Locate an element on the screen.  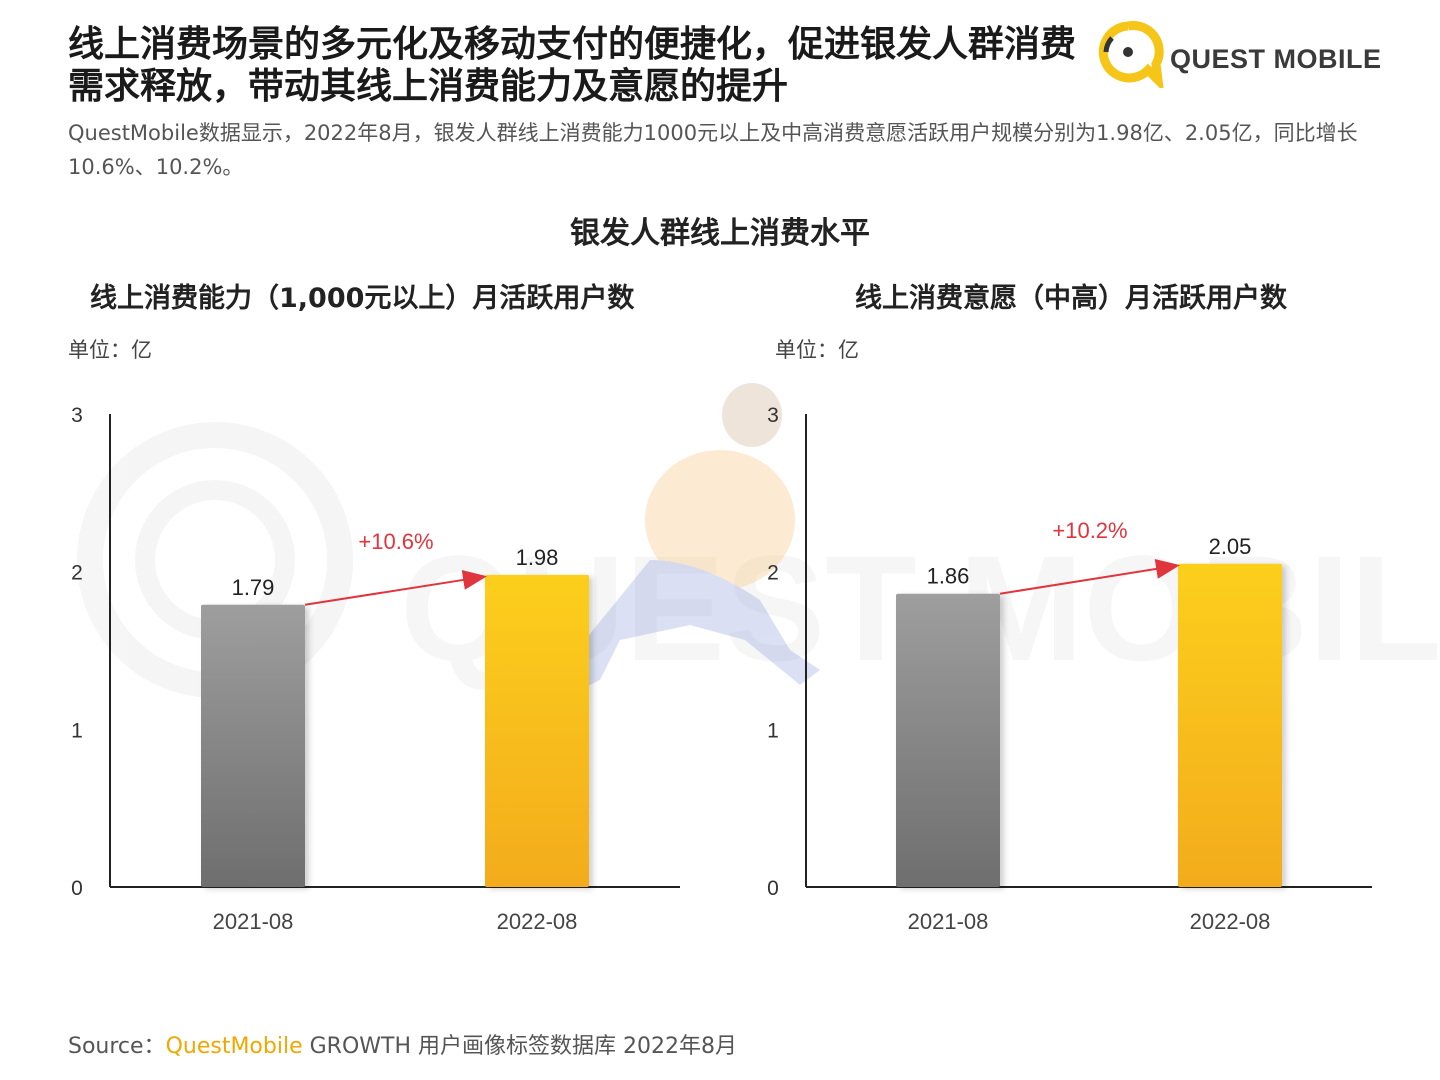
left-growth-label: +10.6% is located at coordinates (395, 541).